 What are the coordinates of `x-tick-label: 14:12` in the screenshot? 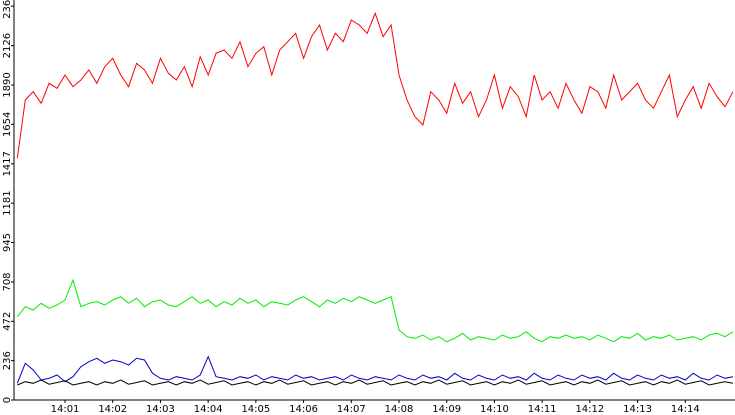 It's located at (589, 409).